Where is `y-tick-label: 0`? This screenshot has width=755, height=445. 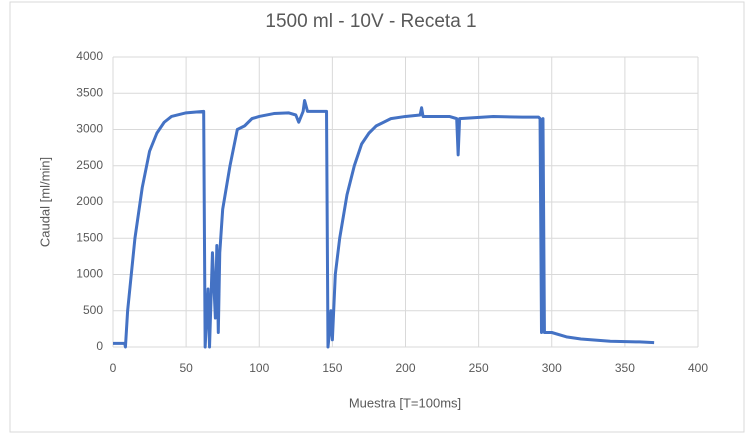
y-tick-label: 0 is located at coordinates (99, 346).